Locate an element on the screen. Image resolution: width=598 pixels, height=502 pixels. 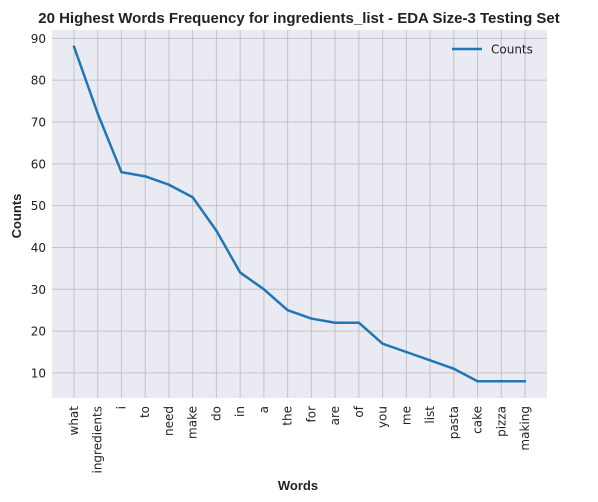
x-tick-label: cake is located at coordinates (478, 420).